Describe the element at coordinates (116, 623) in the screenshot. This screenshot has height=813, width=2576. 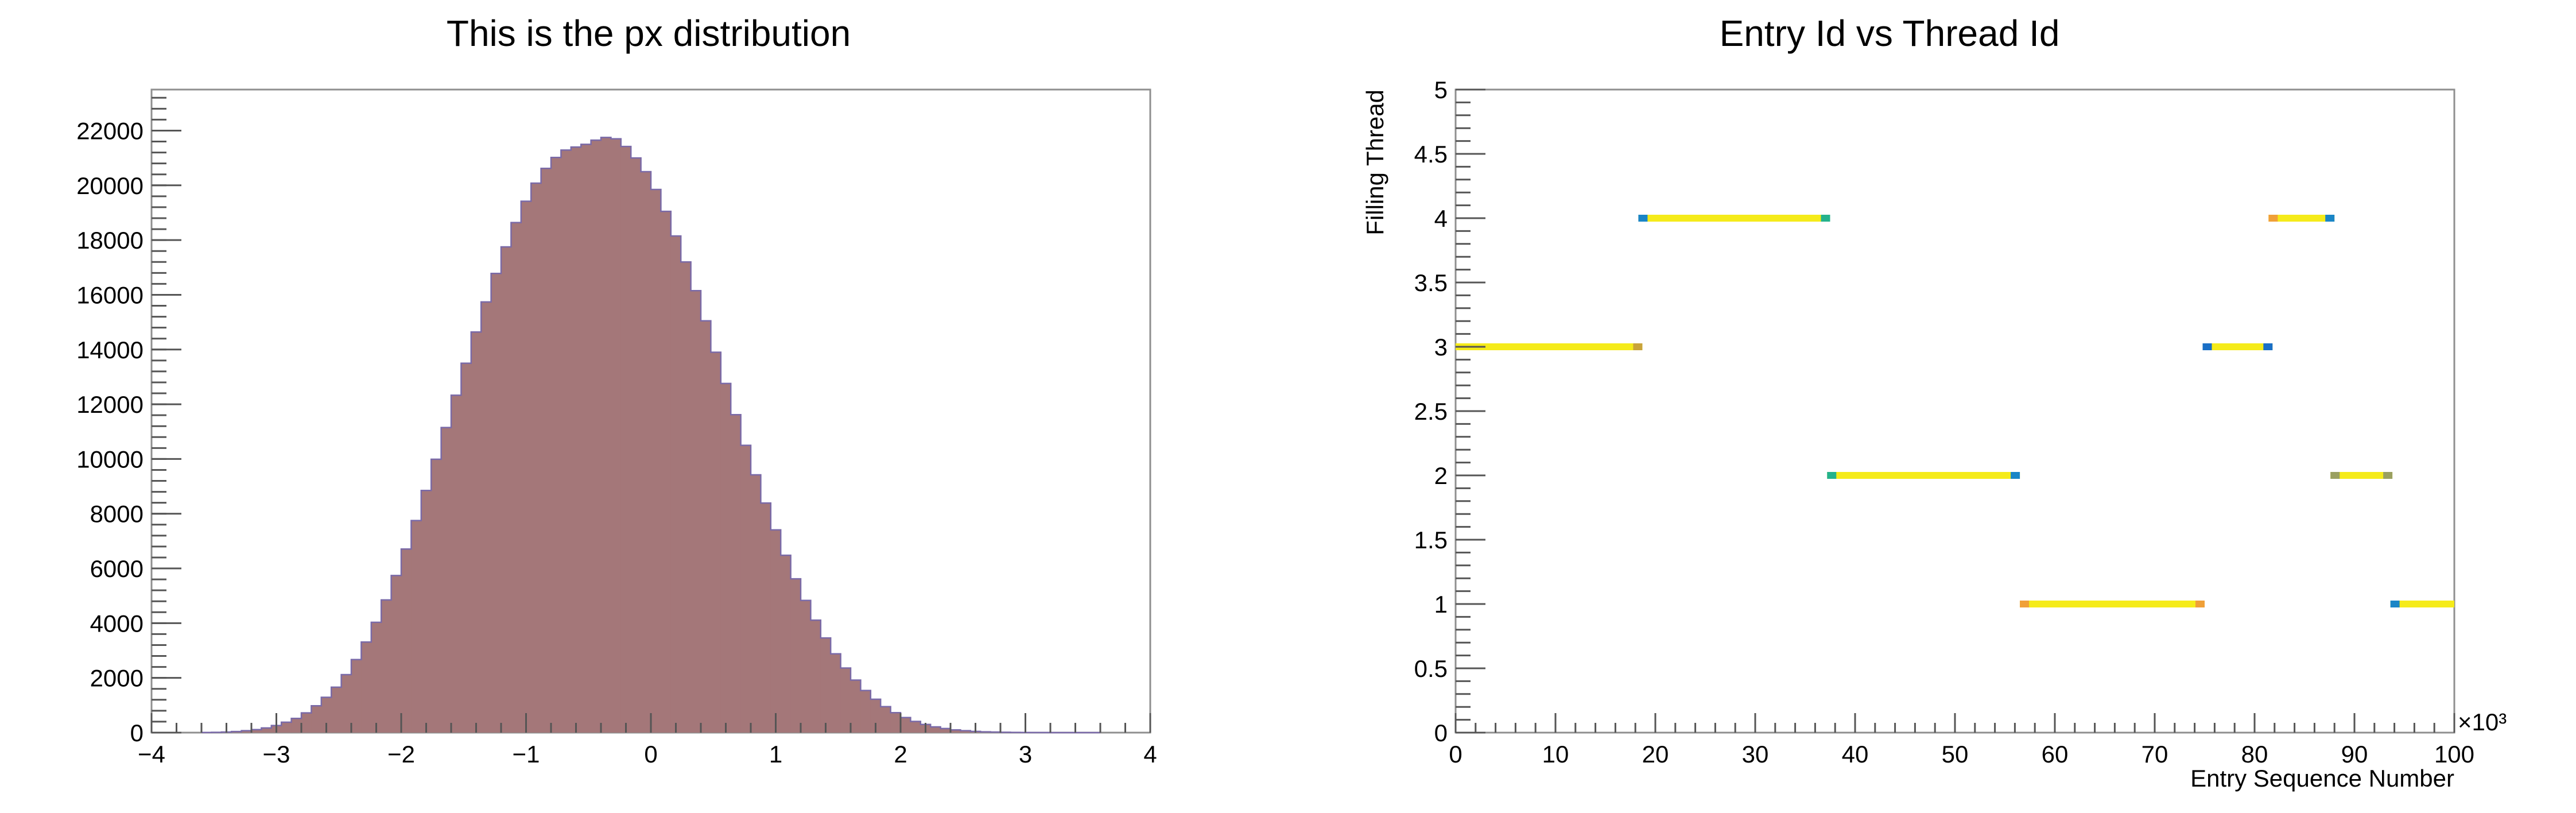
I see `histogram-y-tick-label: 4000` at that location.